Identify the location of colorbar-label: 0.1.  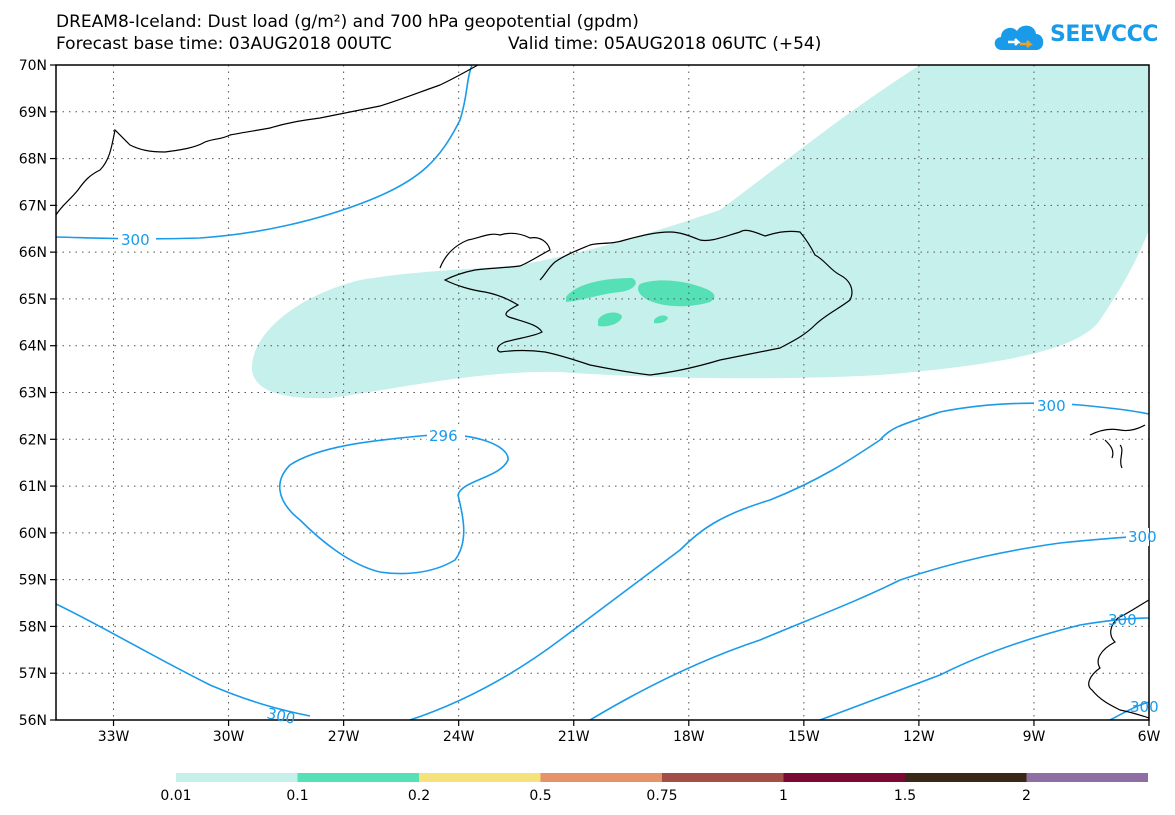
(297, 796).